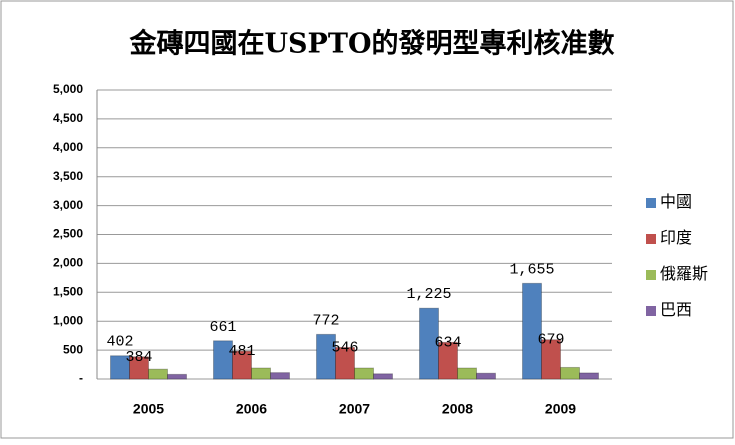 Image resolution: width=735 pixels, height=445 pixels. What do you see at coordinates (73, 349) in the screenshot?
I see `y-tick-label: 500` at bounding box center [73, 349].